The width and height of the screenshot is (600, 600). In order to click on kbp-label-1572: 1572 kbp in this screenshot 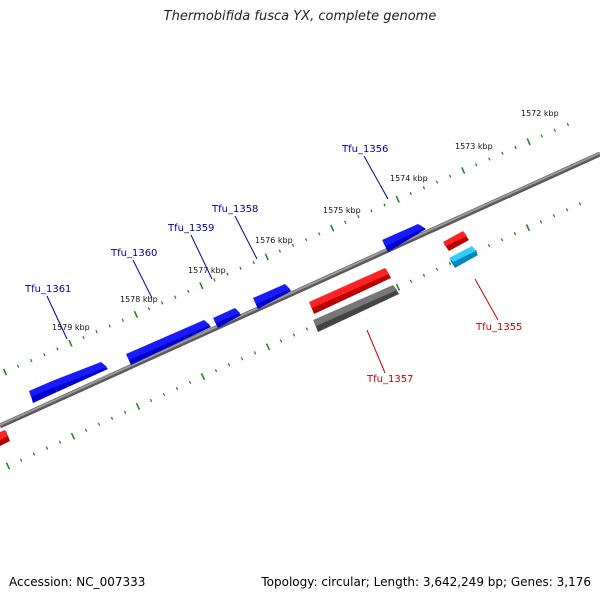, I will do `click(540, 113)`.